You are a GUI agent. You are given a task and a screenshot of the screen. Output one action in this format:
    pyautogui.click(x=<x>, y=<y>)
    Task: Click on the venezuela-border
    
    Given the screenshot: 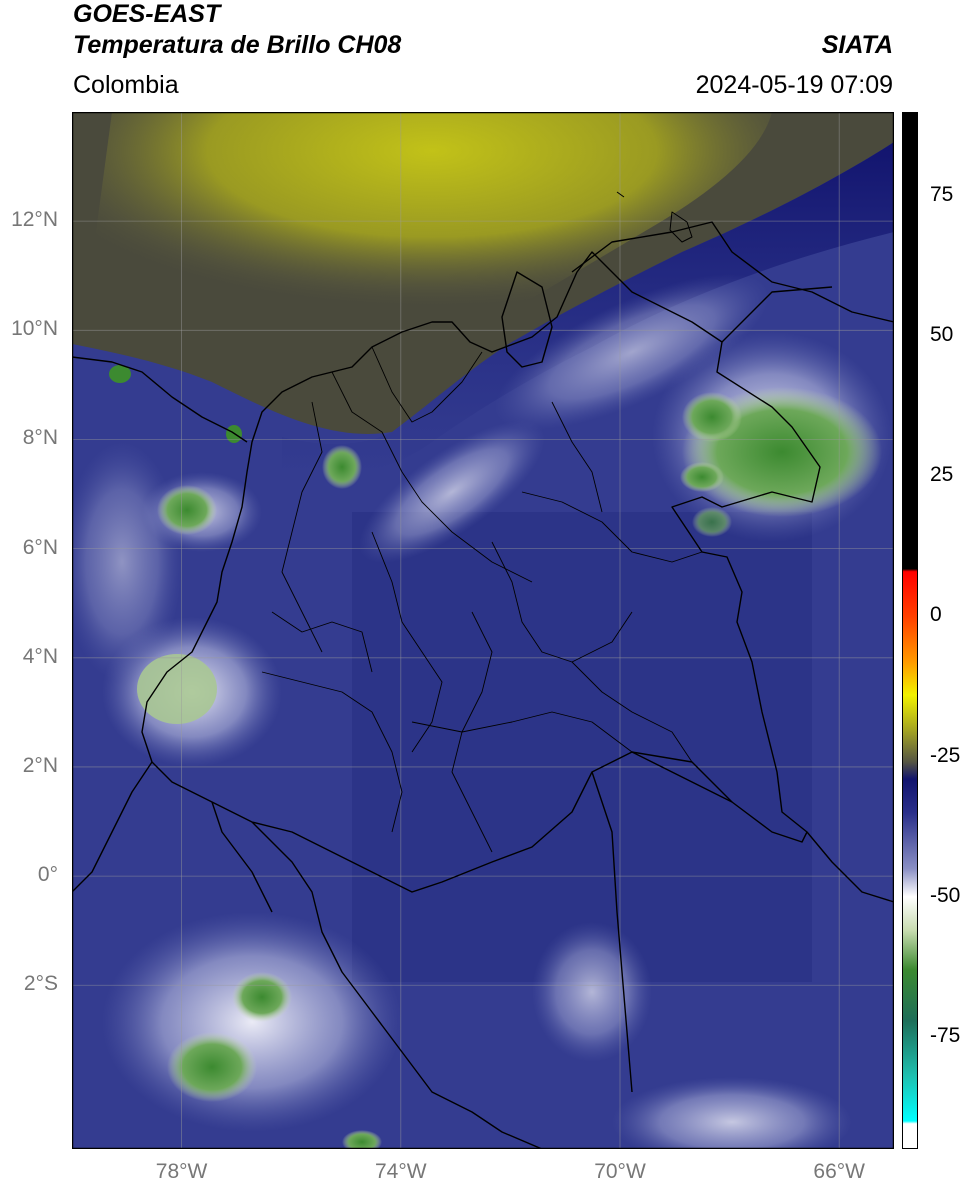 What is the action you would take?
    pyautogui.click(x=732, y=282)
    